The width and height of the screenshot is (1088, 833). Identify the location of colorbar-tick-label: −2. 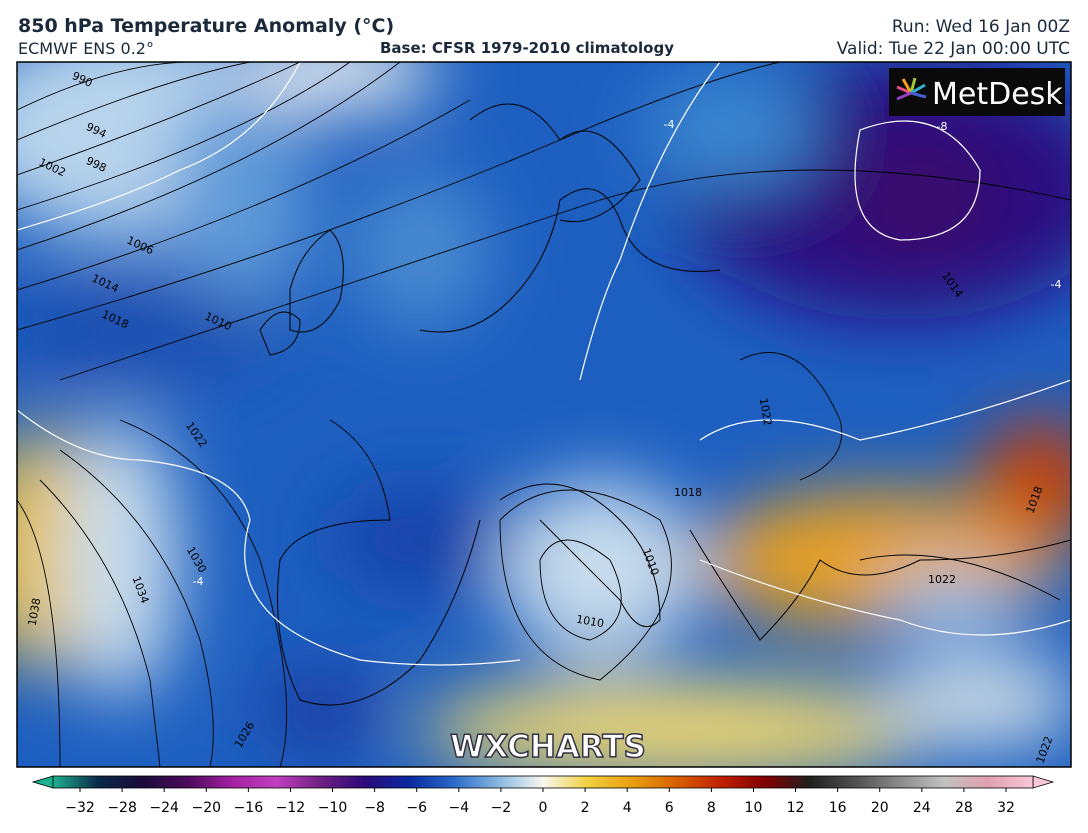
(501, 808).